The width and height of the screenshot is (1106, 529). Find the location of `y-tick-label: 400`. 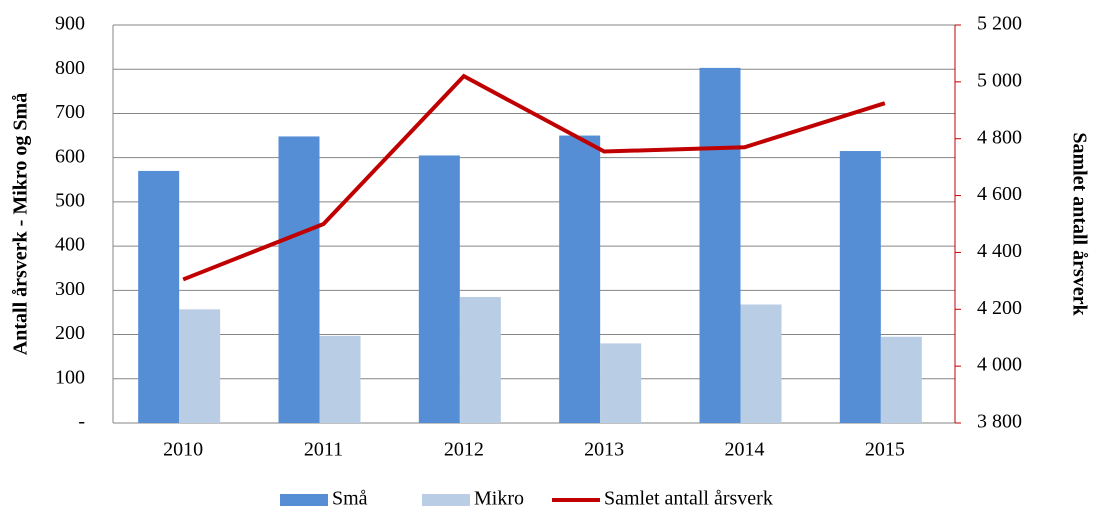

y-tick-label: 400 is located at coordinates (70, 245).